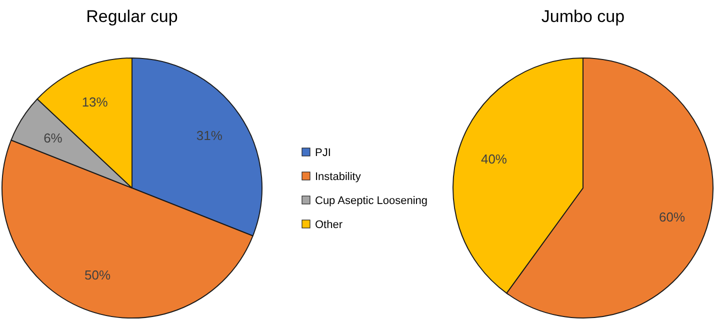 Image resolution: width=714 pixels, height=322 pixels. Describe the element at coordinates (132, 16) in the screenshot. I see `chart-title: Regular cup` at that location.